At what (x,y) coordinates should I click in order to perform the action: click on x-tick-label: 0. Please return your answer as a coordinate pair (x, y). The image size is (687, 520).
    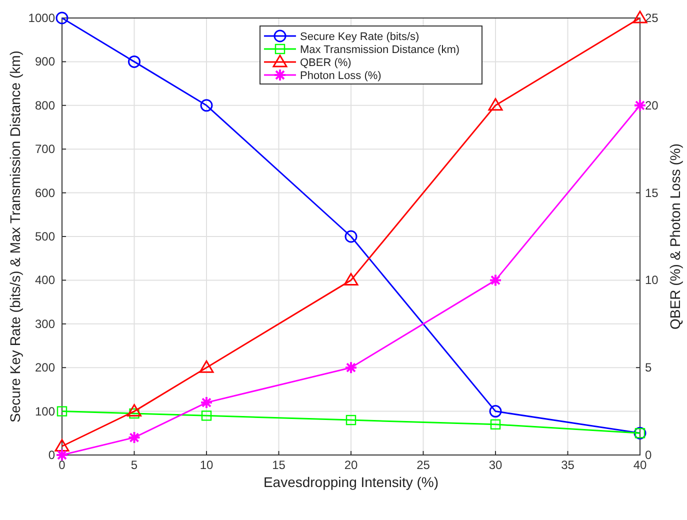
    Looking at the image, I should click on (62, 465).